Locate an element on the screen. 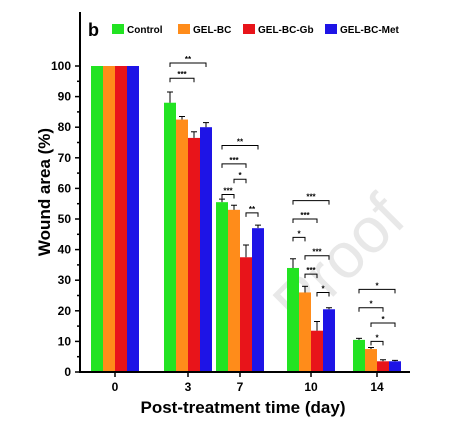 This screenshot has height=421, width=456. y-tick-label: 50 is located at coordinates (65, 219).